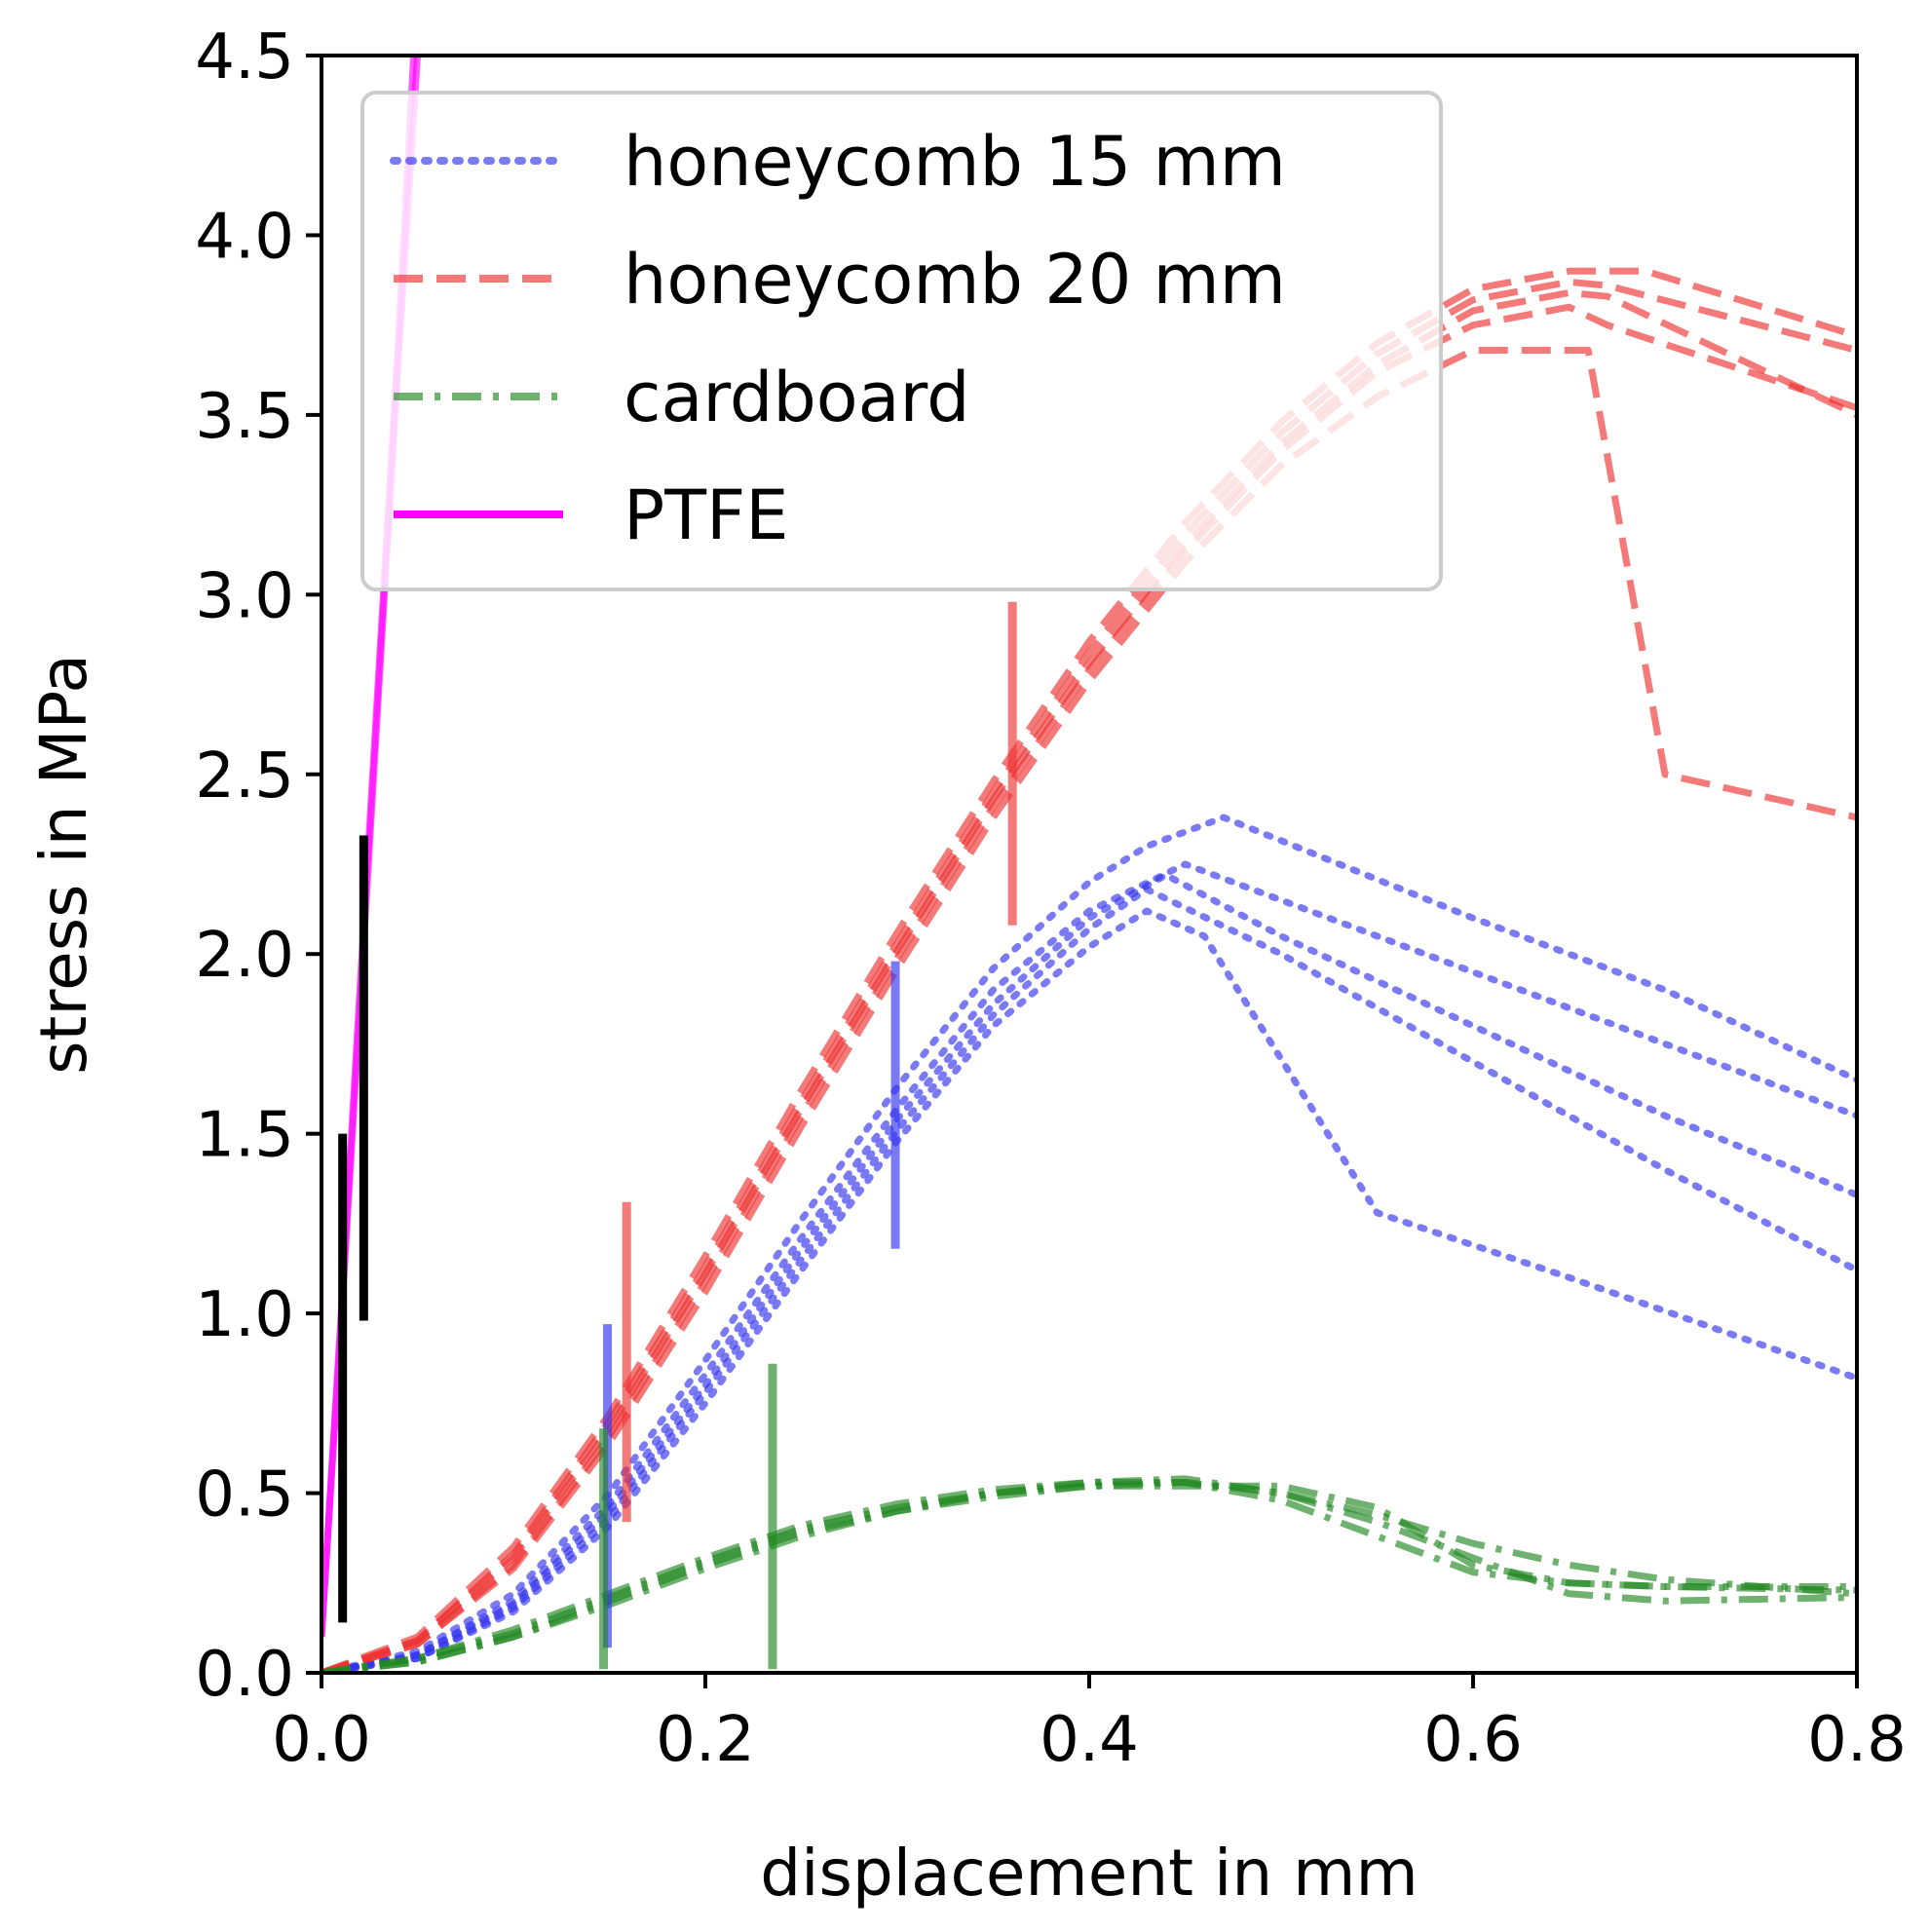 The width and height of the screenshot is (1929, 1932). What do you see at coordinates (706, 515) in the screenshot?
I see `legend-label-3: PTFE` at bounding box center [706, 515].